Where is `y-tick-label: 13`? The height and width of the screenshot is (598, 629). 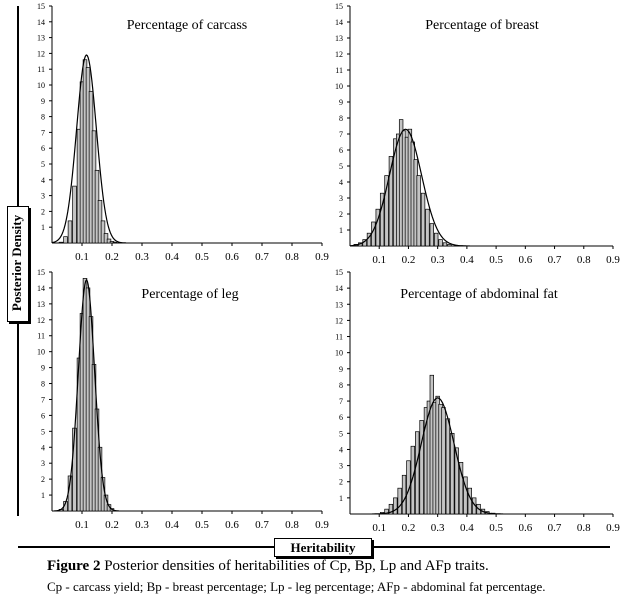
y-tick-label: 13 is located at coordinates (41, 304).